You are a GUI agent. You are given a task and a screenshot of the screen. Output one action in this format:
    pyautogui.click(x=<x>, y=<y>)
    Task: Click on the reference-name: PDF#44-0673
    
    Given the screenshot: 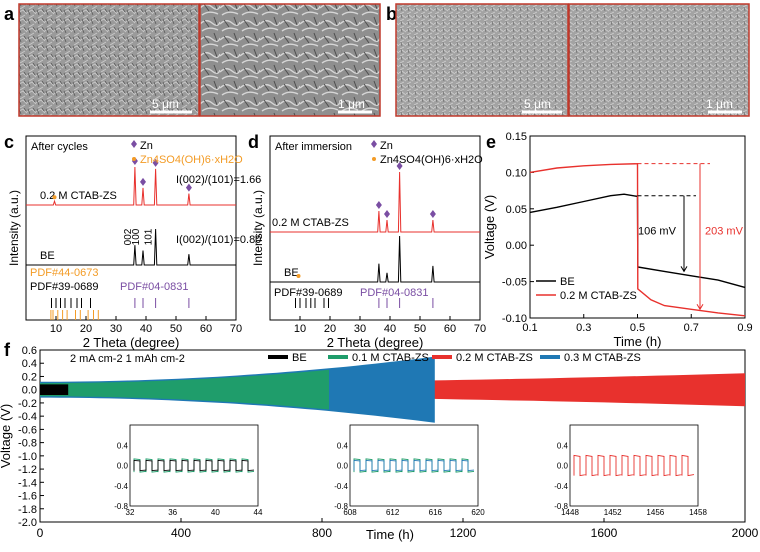 What is the action you would take?
    pyautogui.click(x=64, y=273)
    